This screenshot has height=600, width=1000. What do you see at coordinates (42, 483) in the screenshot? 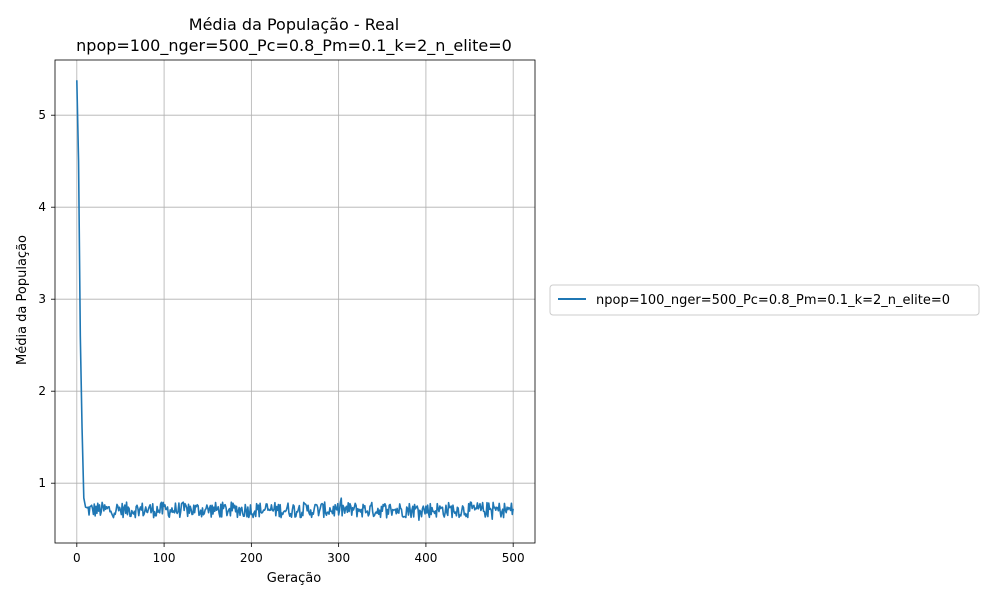
I see `y-tick-label: 1` at bounding box center [42, 483].